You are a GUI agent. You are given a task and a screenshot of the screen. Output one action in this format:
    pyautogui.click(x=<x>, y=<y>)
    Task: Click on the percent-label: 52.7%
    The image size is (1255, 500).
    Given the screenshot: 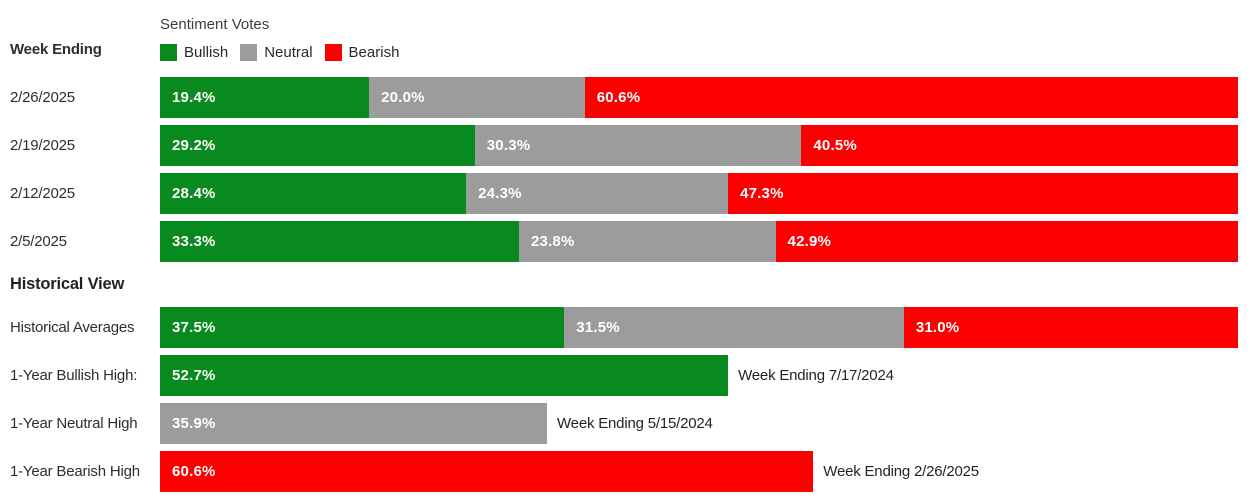 What is the action you would take?
    pyautogui.click(x=194, y=375)
    